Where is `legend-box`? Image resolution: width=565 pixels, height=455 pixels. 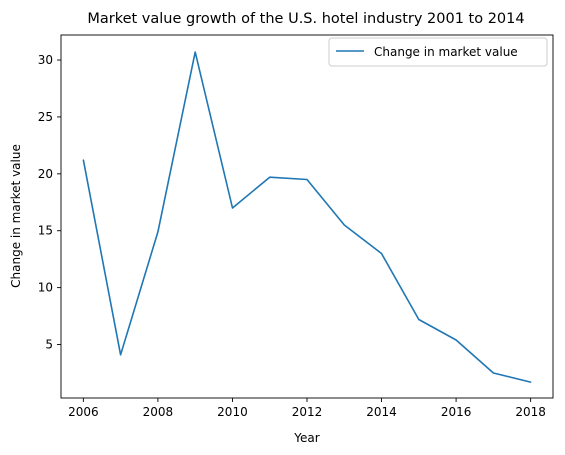
legend-box is located at coordinates (438, 52).